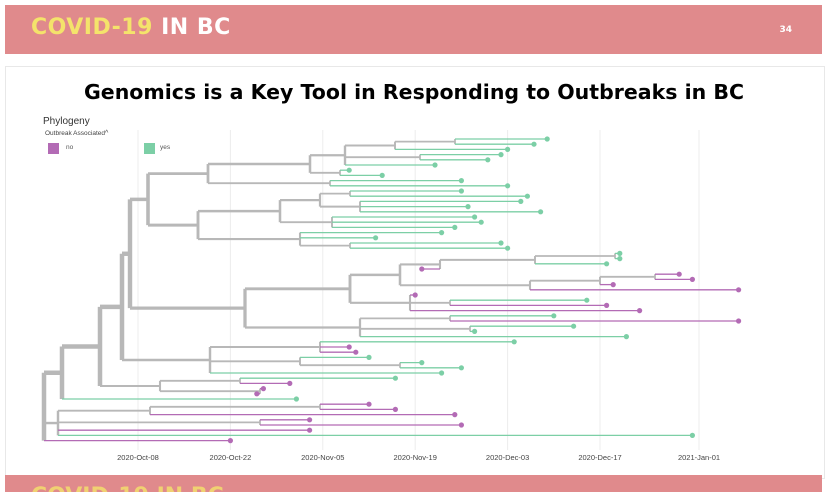  What do you see at coordinates (131, 27) in the screenshot?
I see `brand-title: COVID-19 IN BC` at bounding box center [131, 27].